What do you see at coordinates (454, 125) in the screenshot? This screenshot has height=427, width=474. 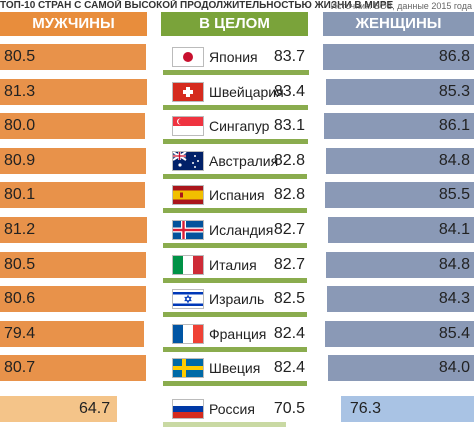 I see `women-value-label: 86.1` at bounding box center [454, 125].